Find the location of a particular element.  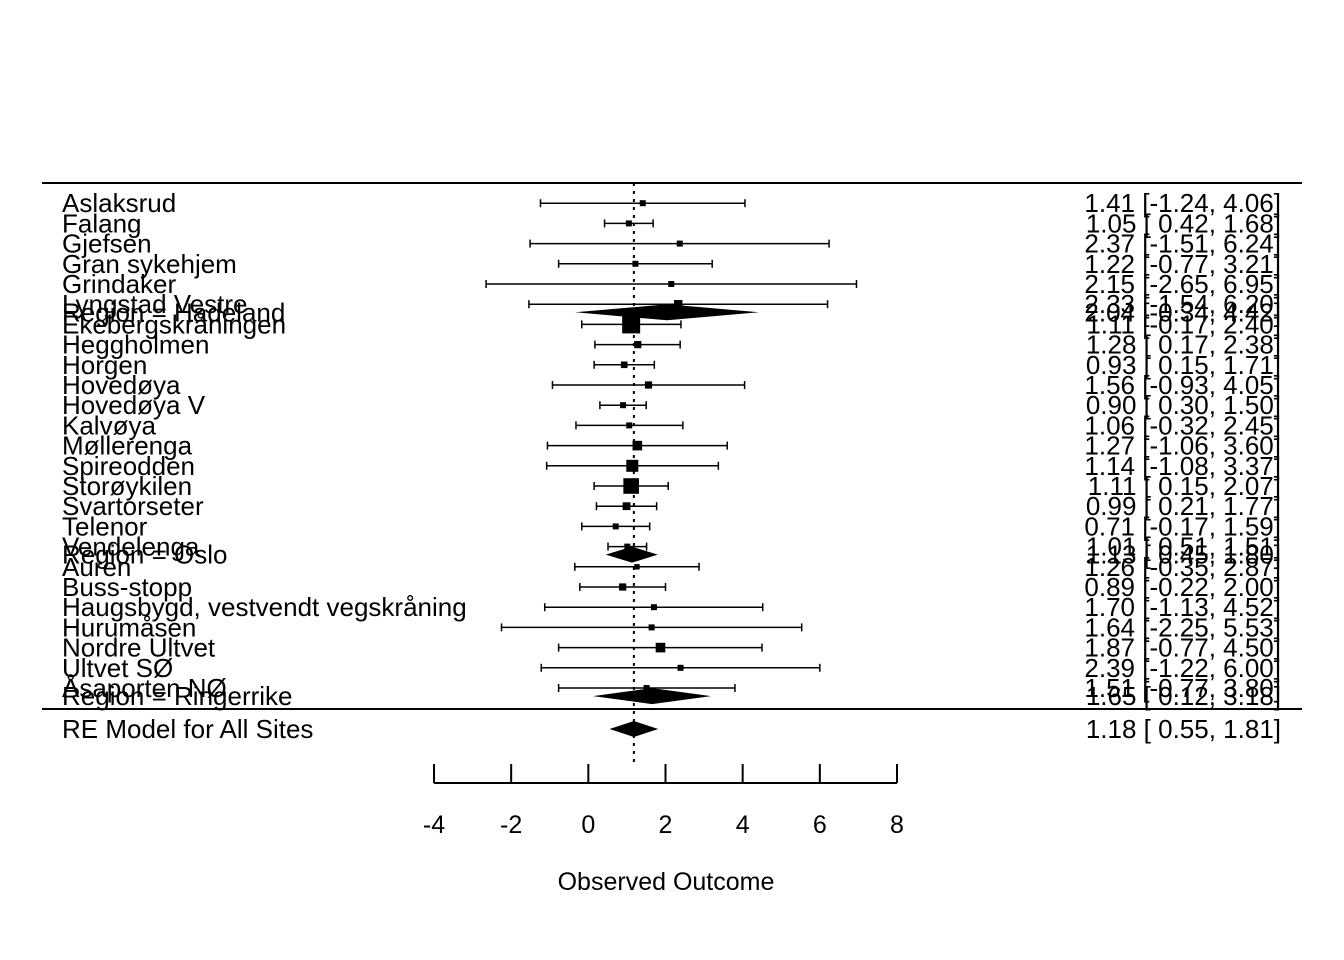

study-ci-text: 1.87 [-0.77, 4.50] is located at coordinates (1182, 648).